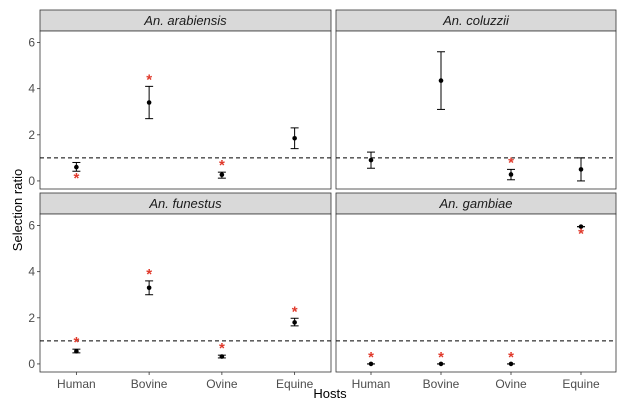 The image size is (617, 403). Describe the element at coordinates (330, 393) in the screenshot. I see `x-axis-title: Hosts` at that location.